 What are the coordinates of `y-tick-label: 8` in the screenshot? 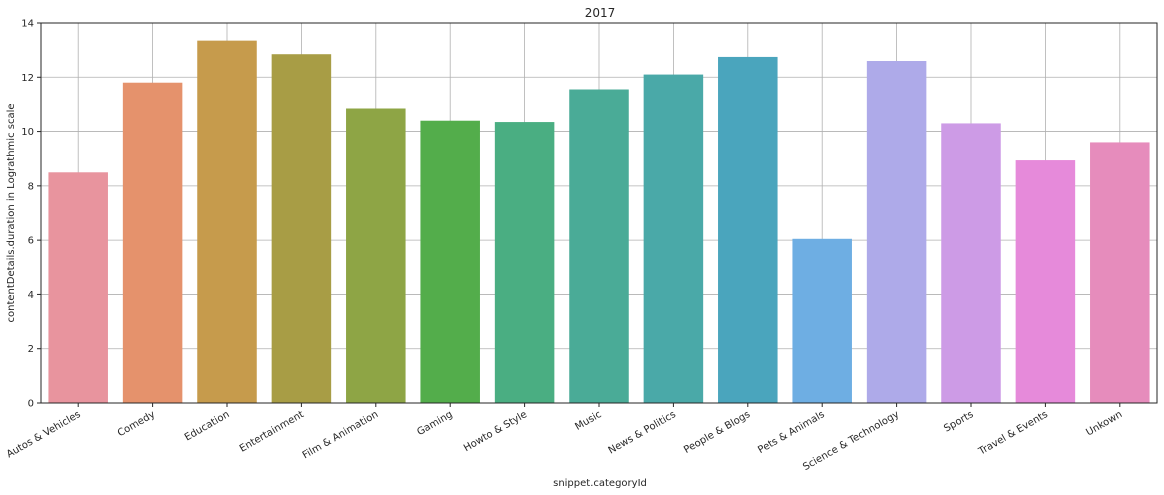 It's located at (31, 186).